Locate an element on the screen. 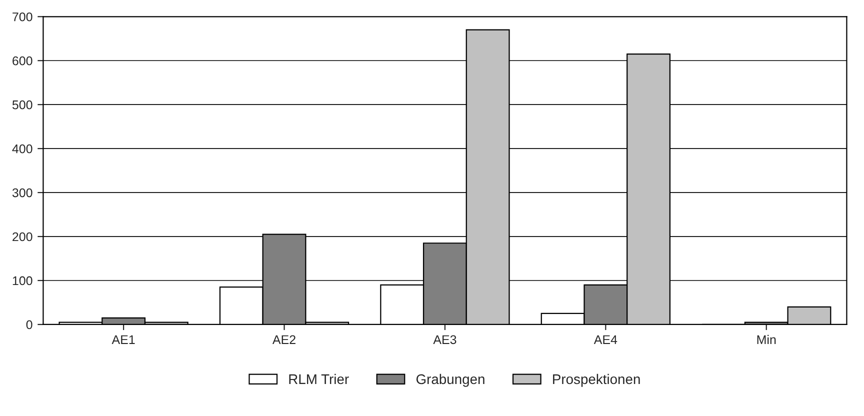 The width and height of the screenshot is (864, 416). legend-label: Grabungen is located at coordinates (450, 380).